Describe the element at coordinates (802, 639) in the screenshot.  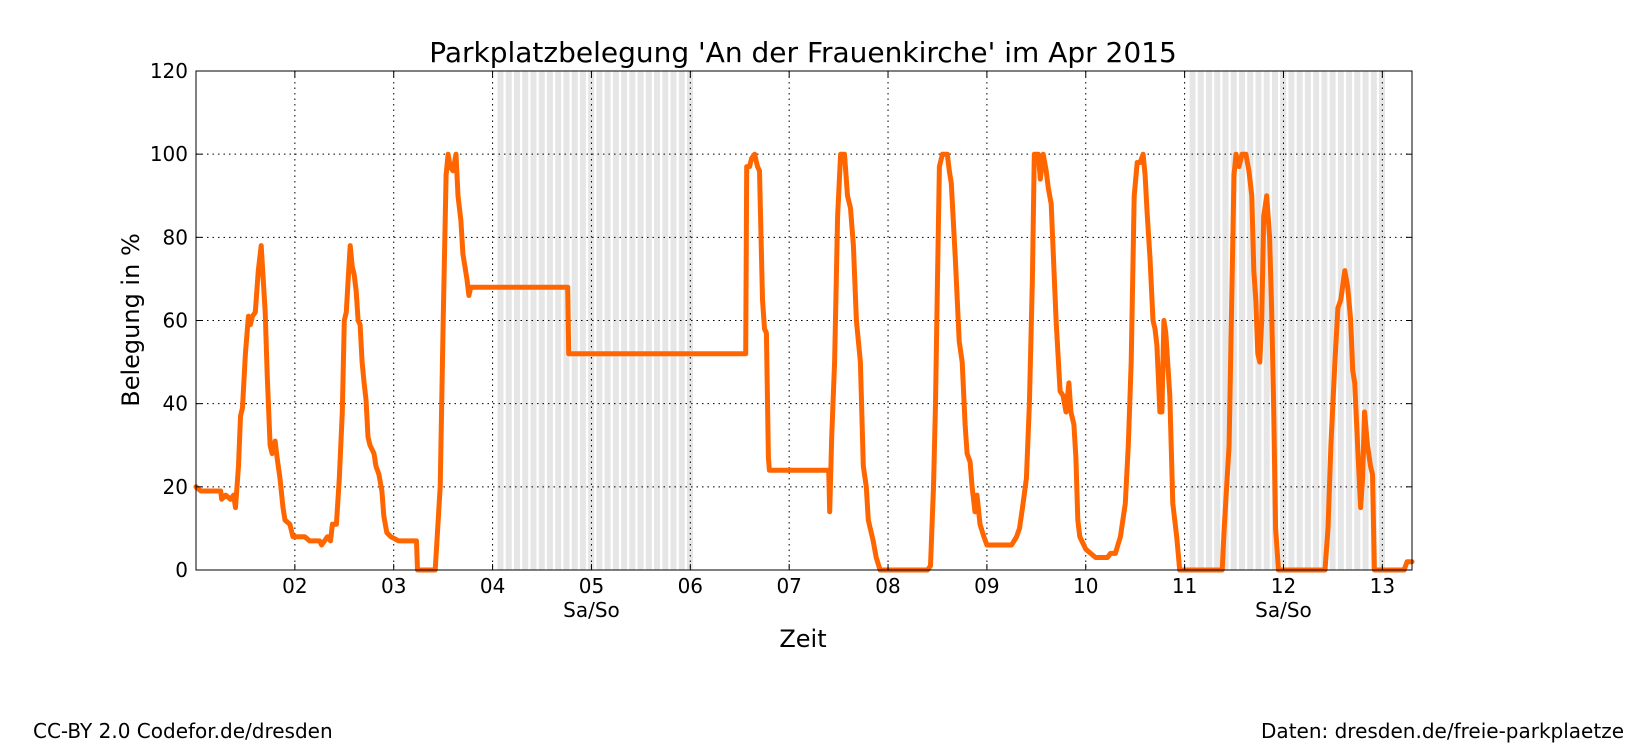
I see `x-axis-label: Zeit` at that location.